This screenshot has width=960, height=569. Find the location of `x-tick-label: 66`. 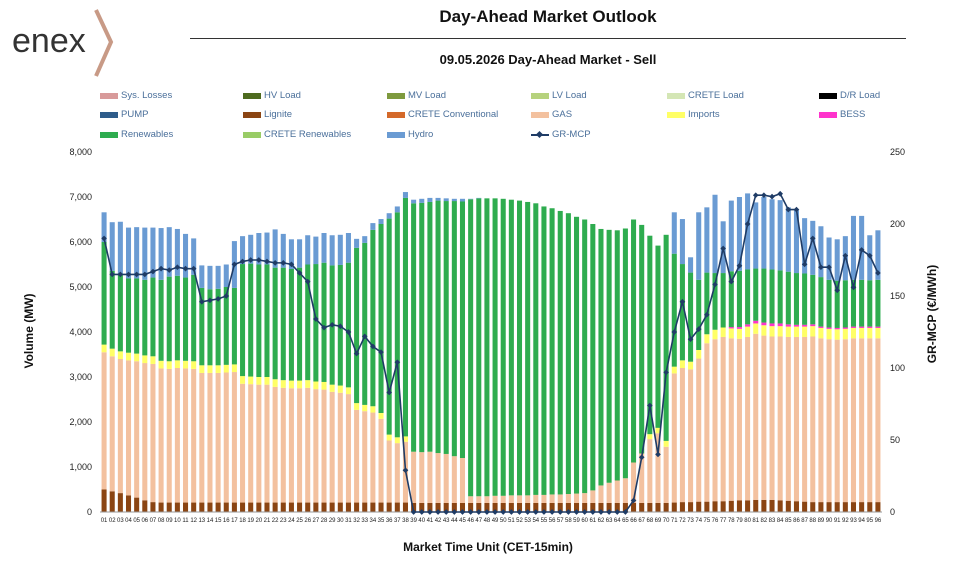

x-tick-label: 66 is located at coordinates (633, 521).